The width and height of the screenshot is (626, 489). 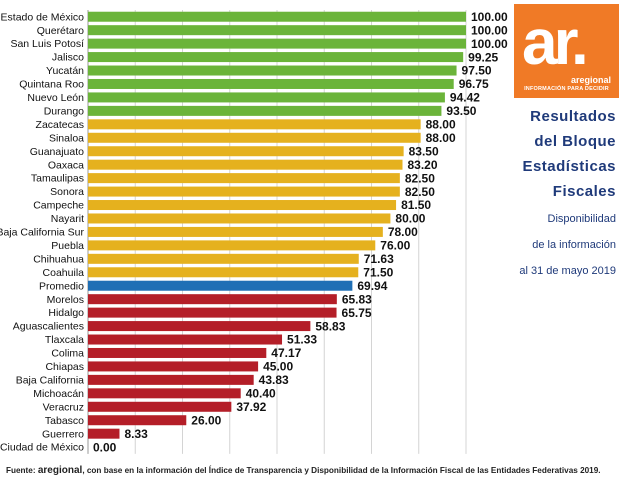 I want to click on category-label: Tlaxcala, so click(x=64, y=340).